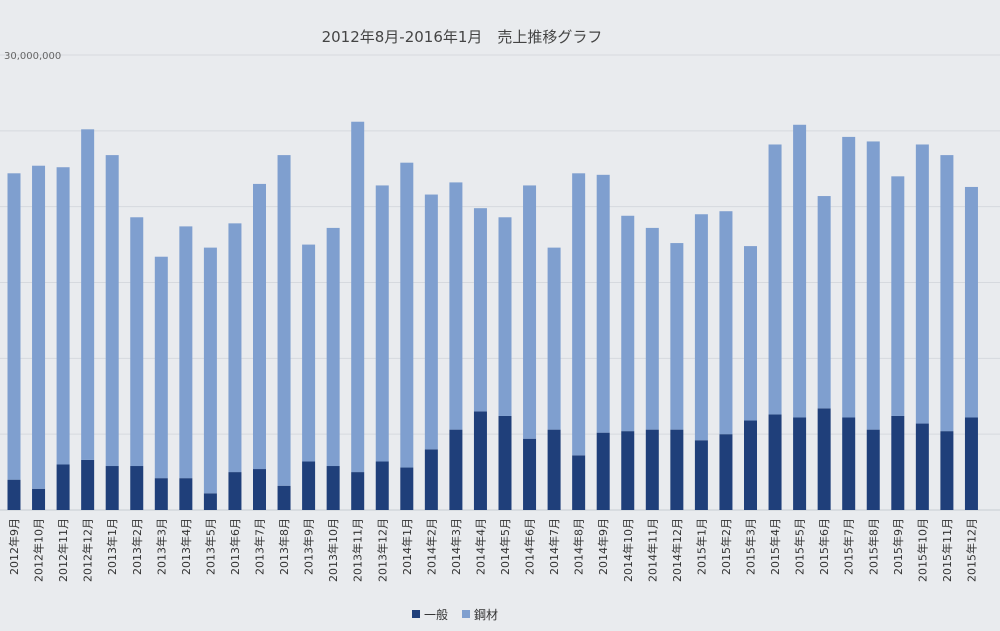  I want to click on x-tick-label: 2015年1月, so click(701, 546).